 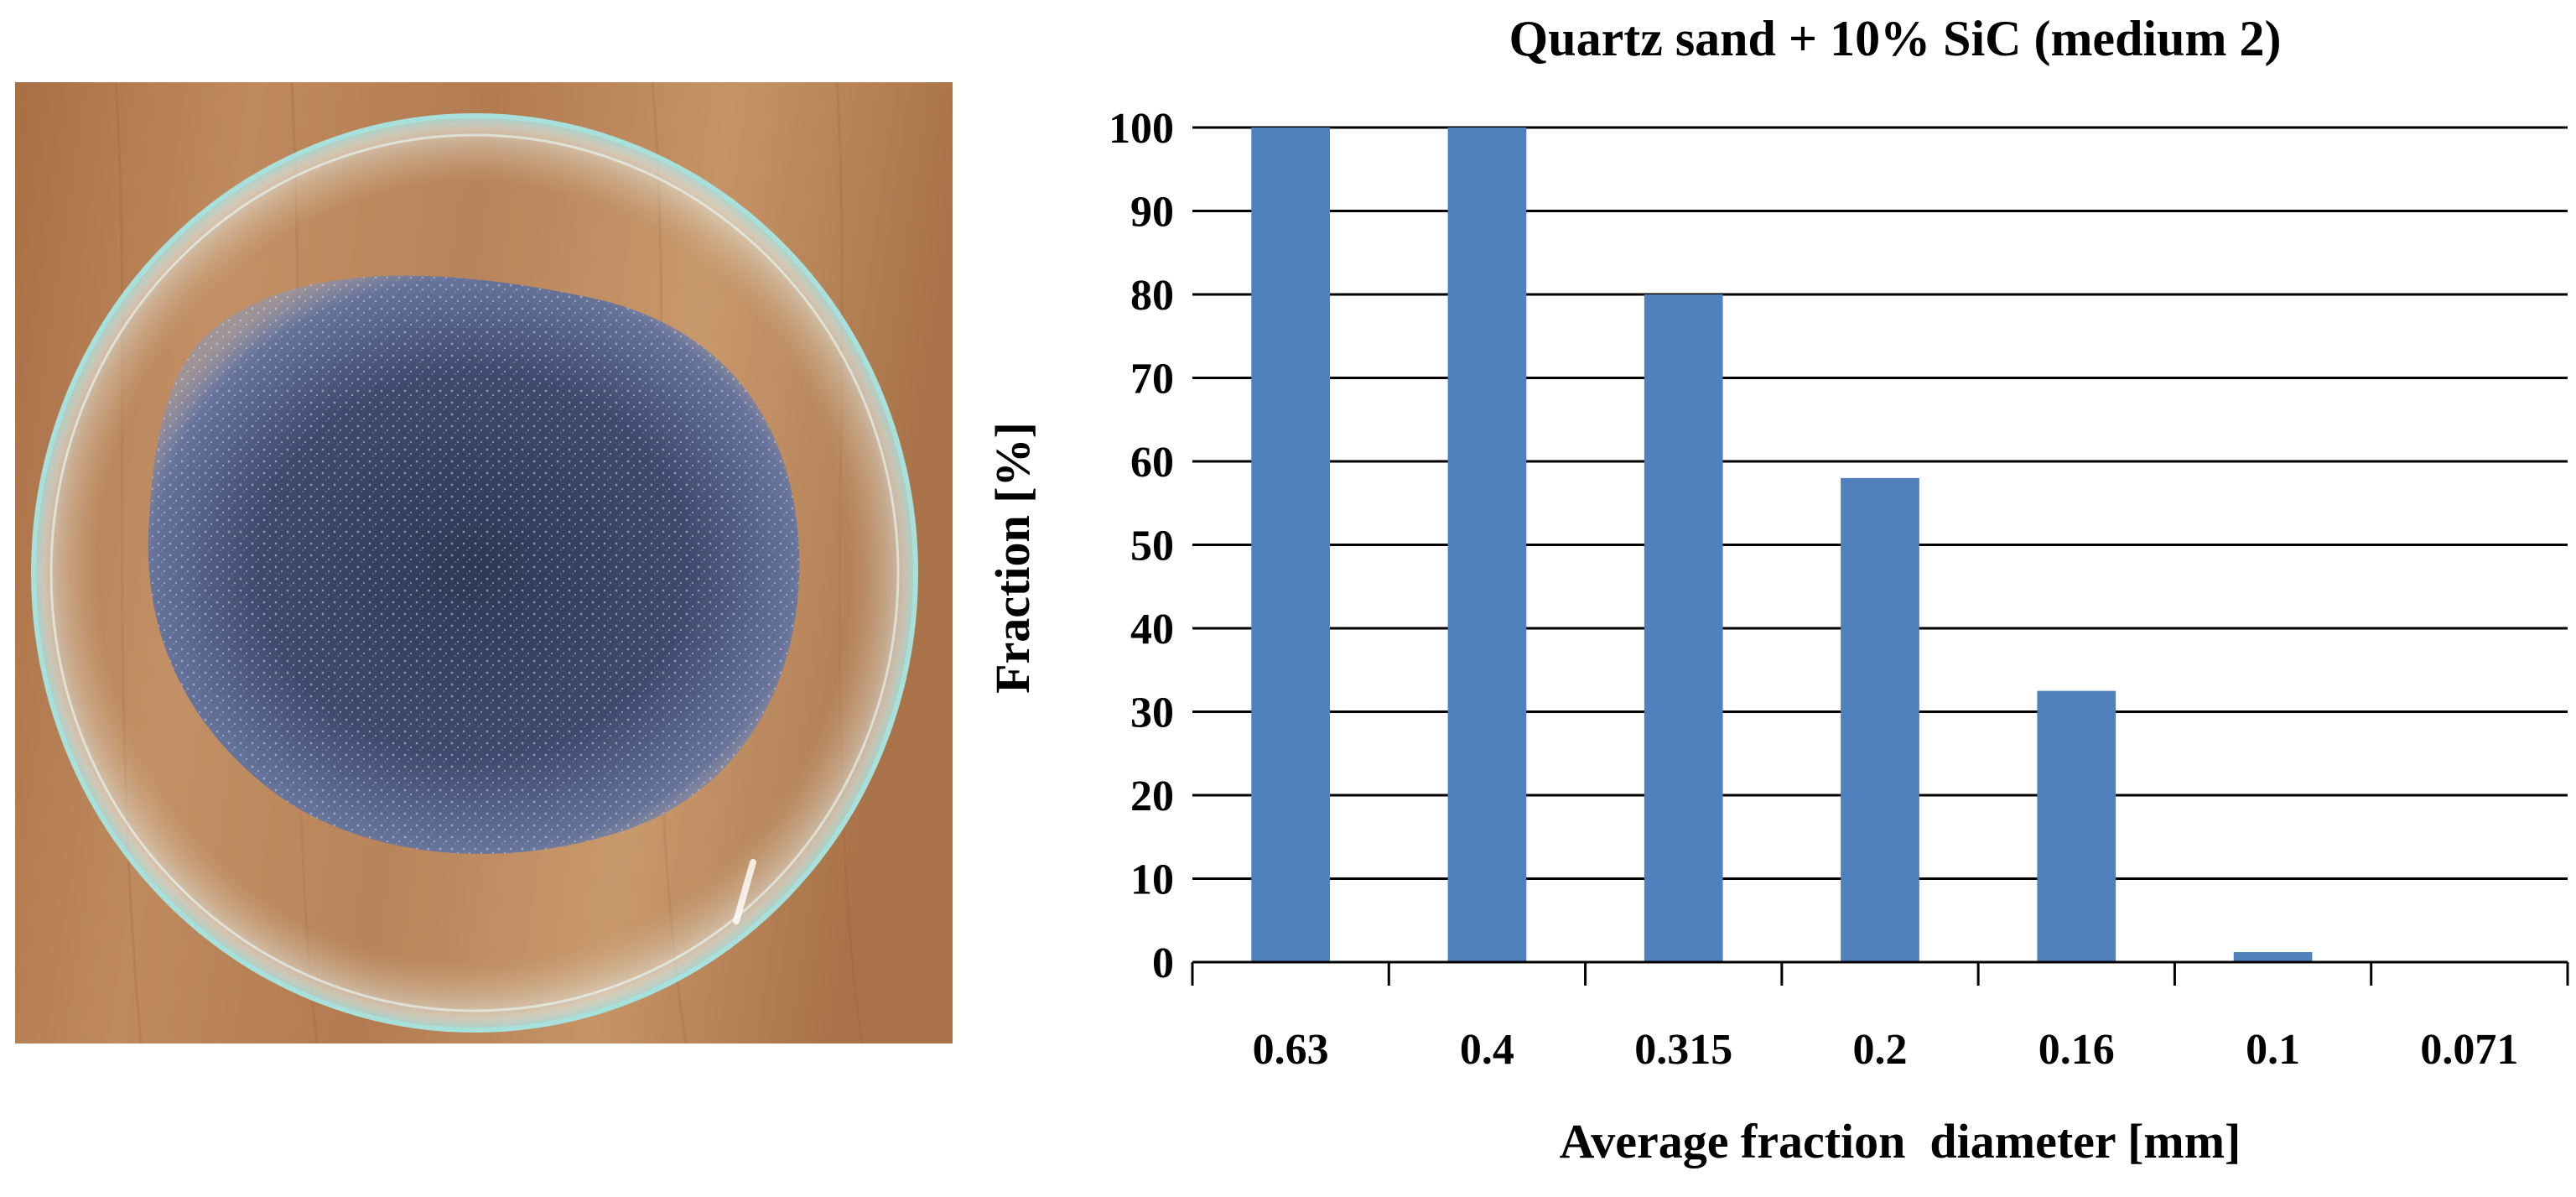 What do you see at coordinates (1152, 380) in the screenshot?
I see `y-tick-label: 70` at bounding box center [1152, 380].